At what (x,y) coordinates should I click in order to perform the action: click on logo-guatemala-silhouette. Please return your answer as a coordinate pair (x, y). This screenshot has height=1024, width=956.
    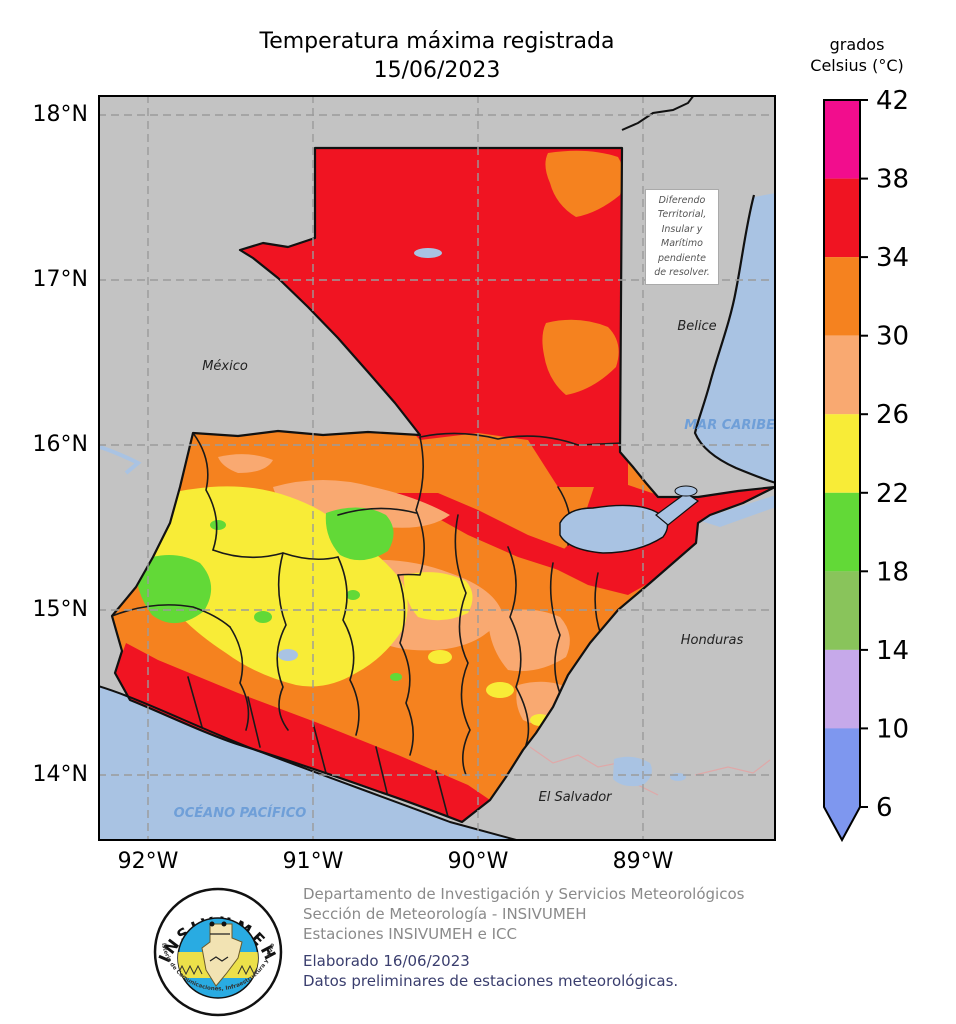
    Looking at the image, I should click on (222, 955).